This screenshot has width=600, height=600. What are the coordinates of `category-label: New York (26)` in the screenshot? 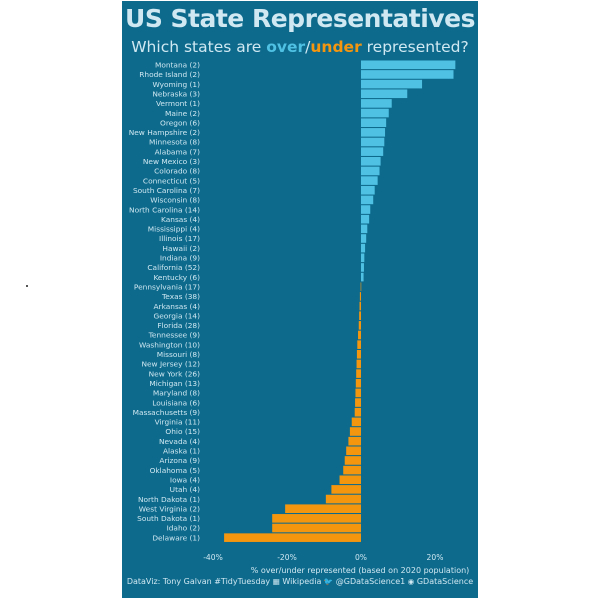 It's located at (174, 373).